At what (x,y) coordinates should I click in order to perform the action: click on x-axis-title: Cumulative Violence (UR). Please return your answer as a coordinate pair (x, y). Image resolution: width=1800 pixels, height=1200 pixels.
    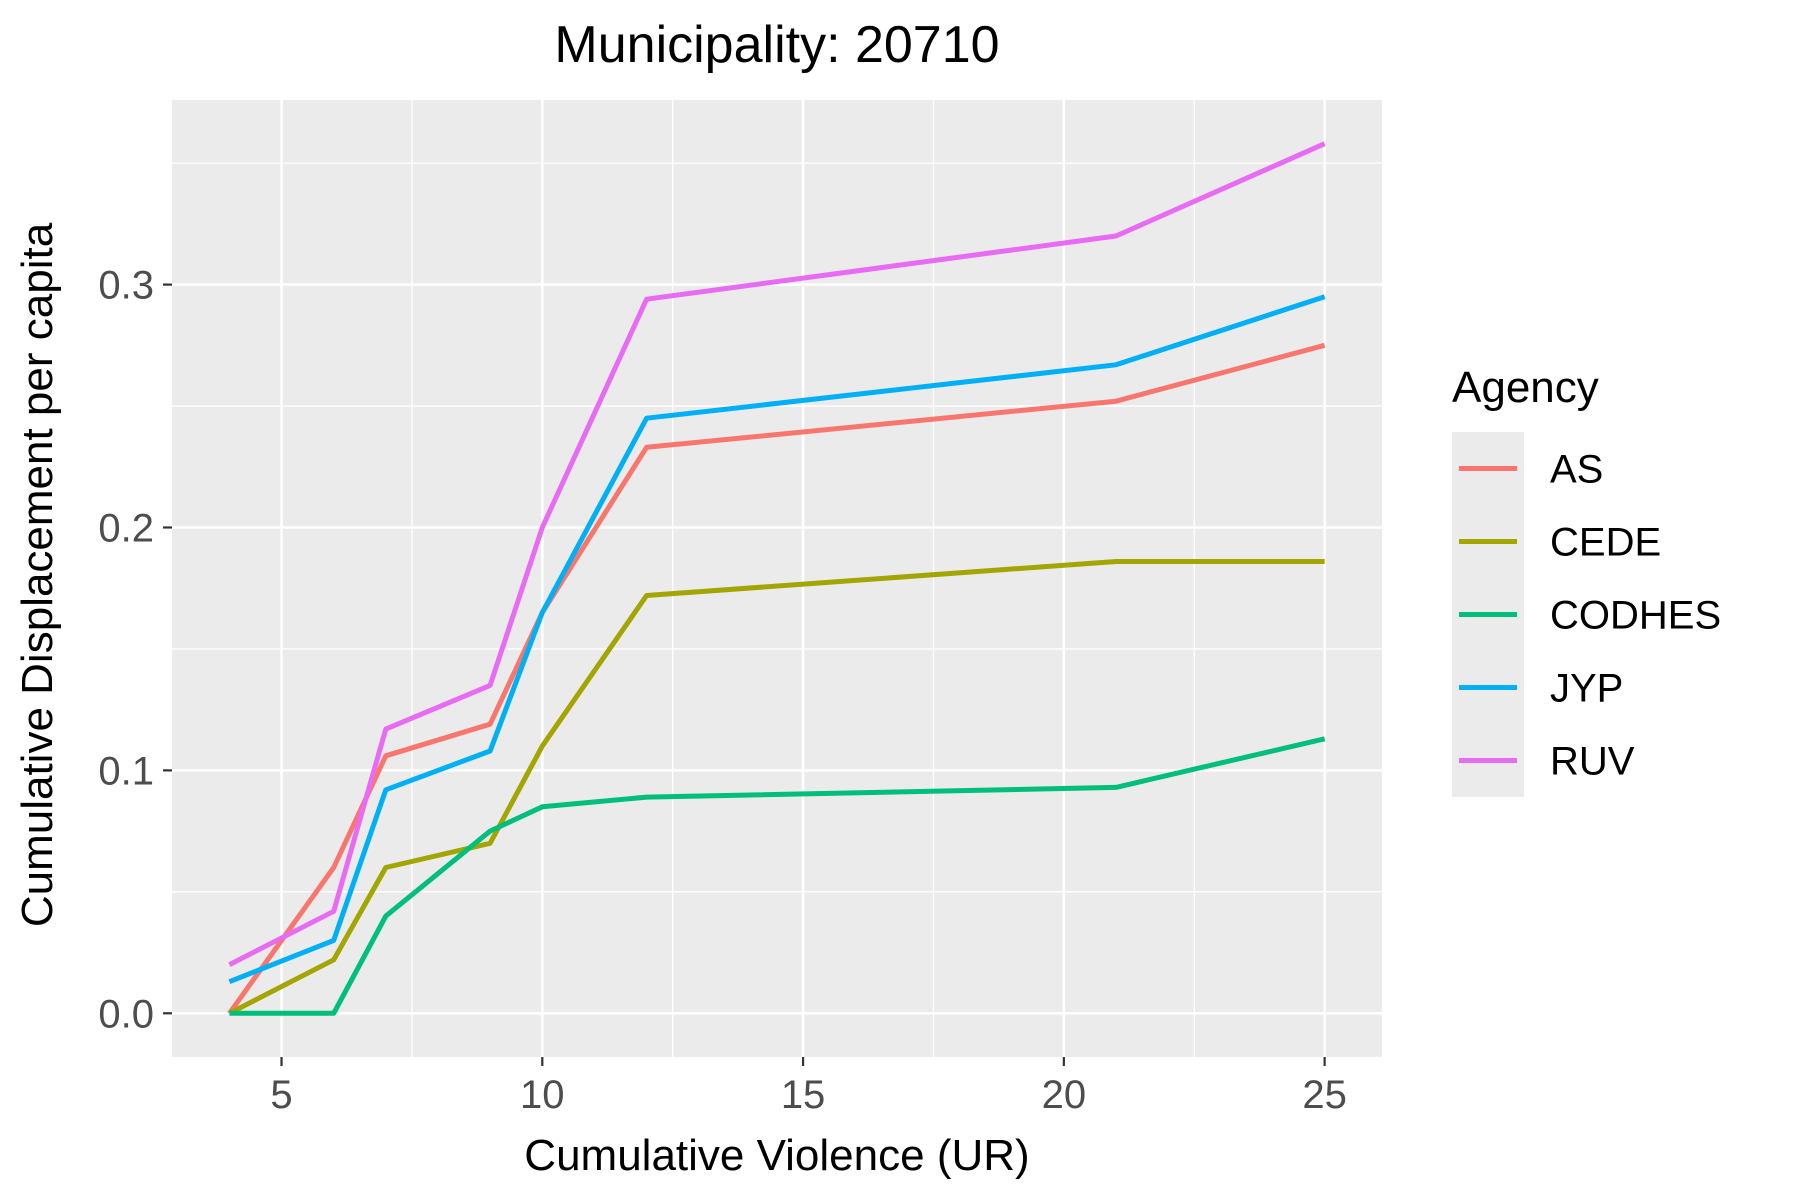
    Looking at the image, I should click on (776, 1155).